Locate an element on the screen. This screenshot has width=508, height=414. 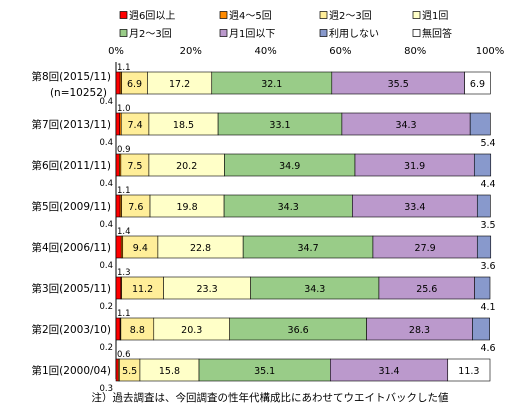
value-label-2-3: 20.2 is located at coordinates (186, 166).